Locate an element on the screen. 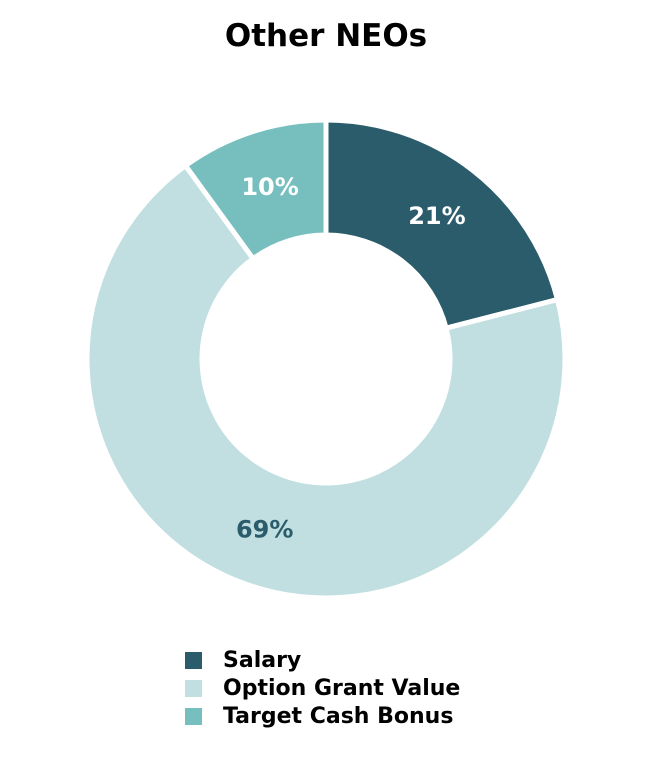 This screenshot has height=760, width=652. legend-item-option-grant-value: Option Grant Value is located at coordinates (322, 688).